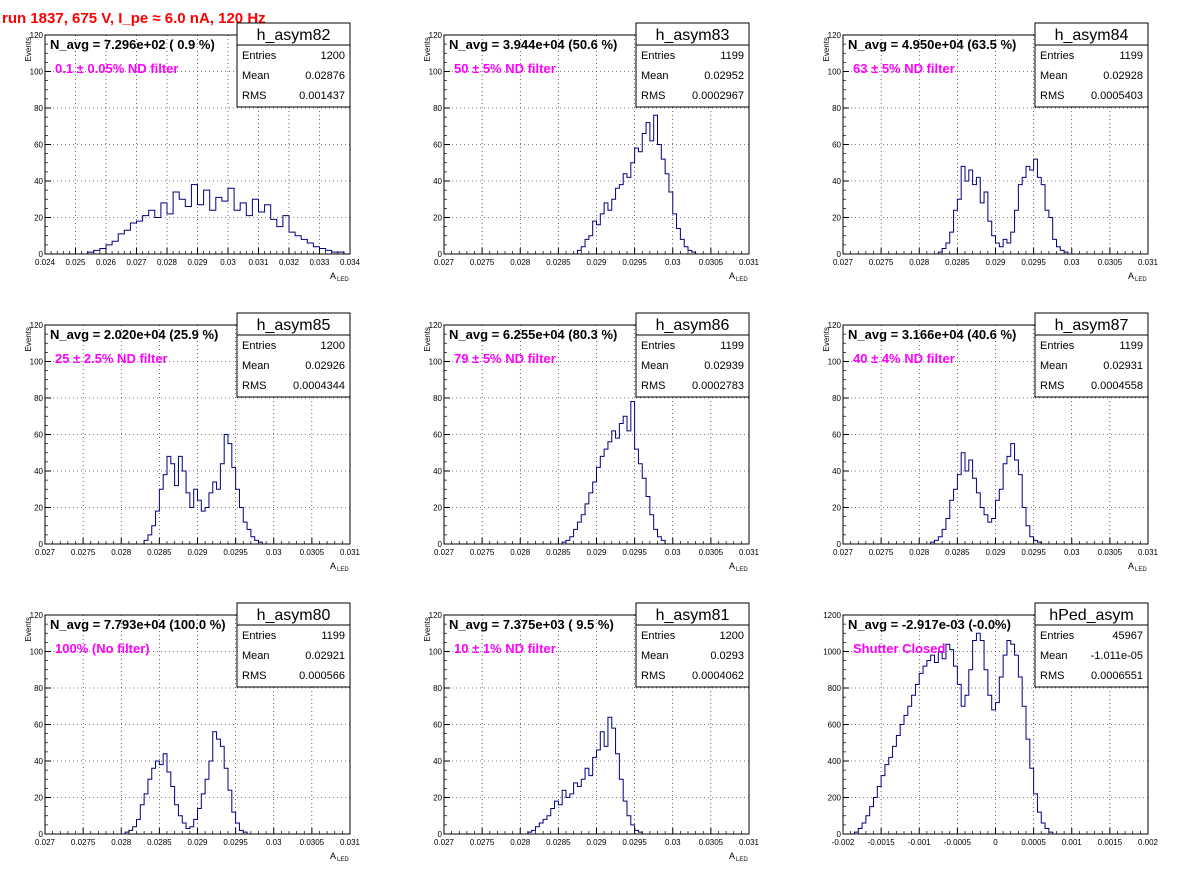 The height and width of the screenshot is (872, 1196). What do you see at coordinates (1110, 262) in the screenshot?
I see `x-tick-label: 0.0305` at bounding box center [1110, 262].